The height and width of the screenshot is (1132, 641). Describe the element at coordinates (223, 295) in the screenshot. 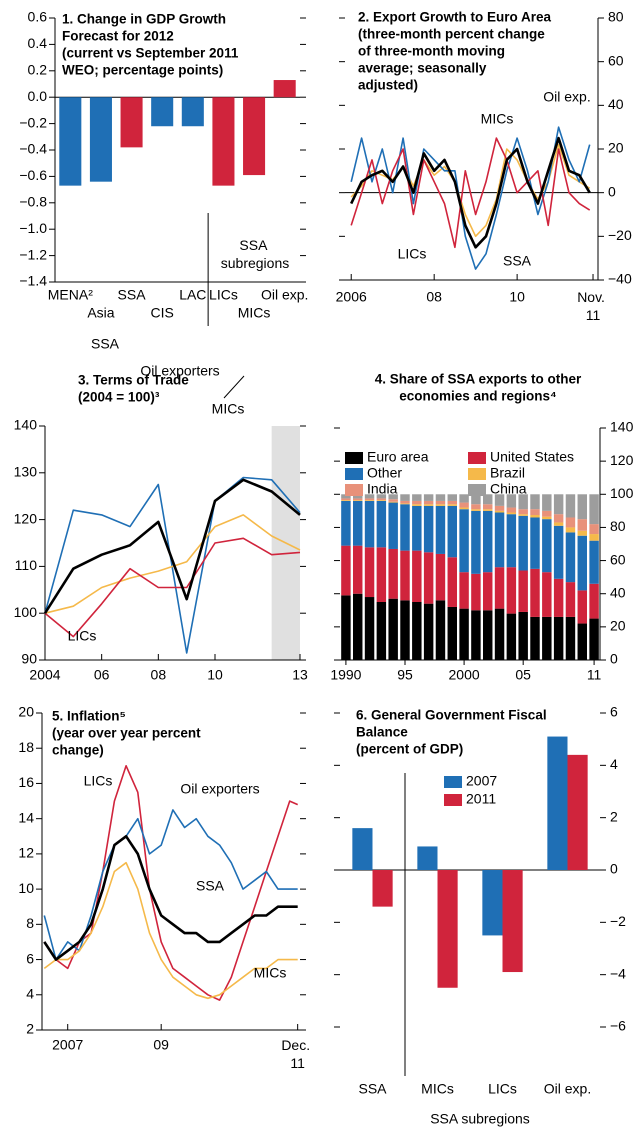

I see `x-tick-label: LICs` at that location.